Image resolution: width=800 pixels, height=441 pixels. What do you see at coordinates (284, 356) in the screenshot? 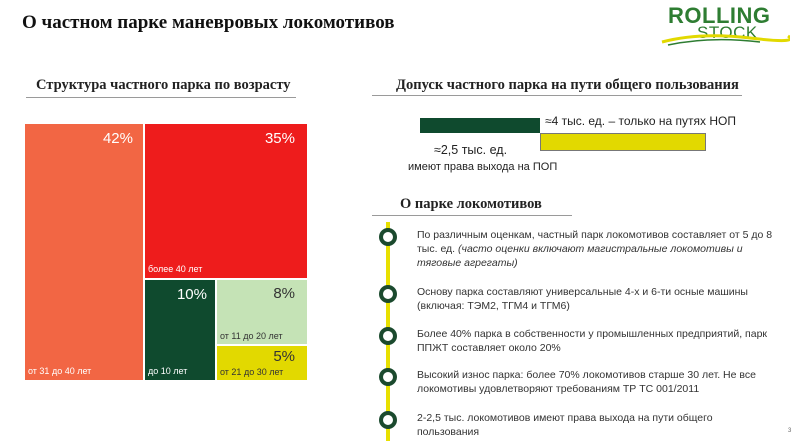
I see `segment-21-30-percent: 5%` at bounding box center [284, 356].